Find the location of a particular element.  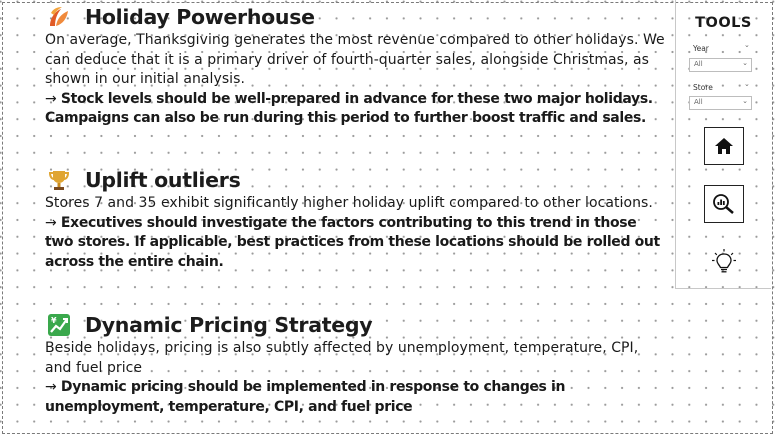

tools-title: TOOLS is located at coordinates (723, 23).